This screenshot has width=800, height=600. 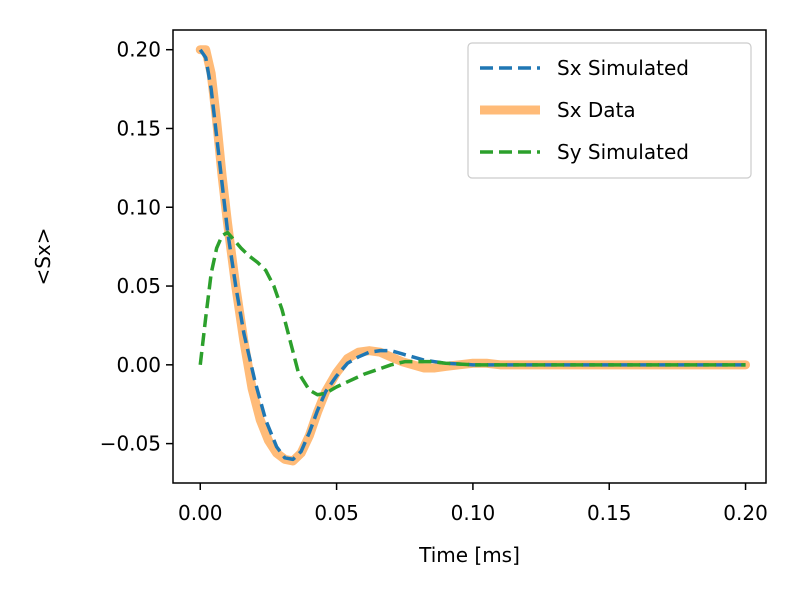 I want to click on x-tick-label: 0.15, so click(x=609, y=513).